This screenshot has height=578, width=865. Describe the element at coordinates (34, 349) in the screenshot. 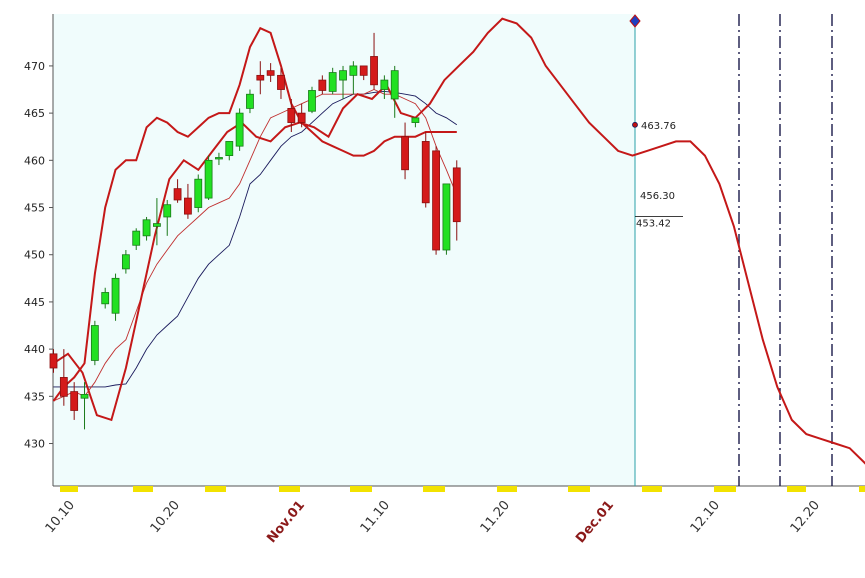

I see `y-tick-label: 440` at that location.